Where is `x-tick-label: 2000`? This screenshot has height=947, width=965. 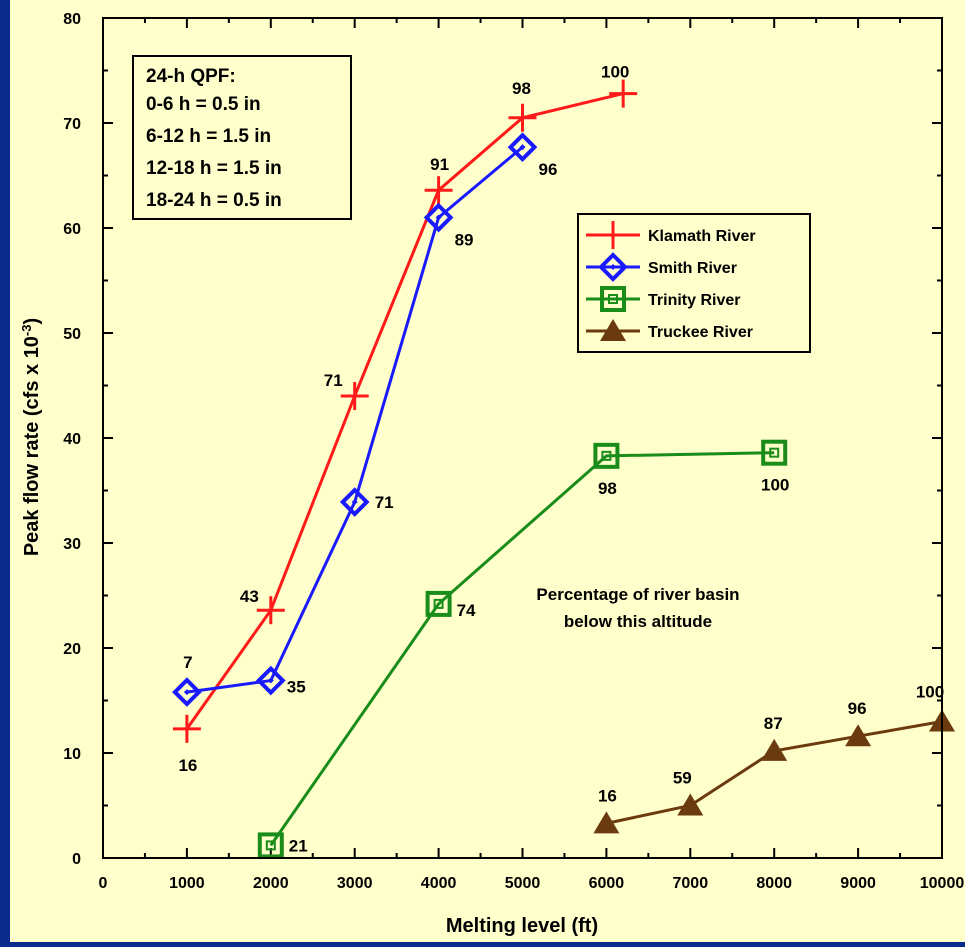 x-tick-label: 2000 is located at coordinates (271, 883).